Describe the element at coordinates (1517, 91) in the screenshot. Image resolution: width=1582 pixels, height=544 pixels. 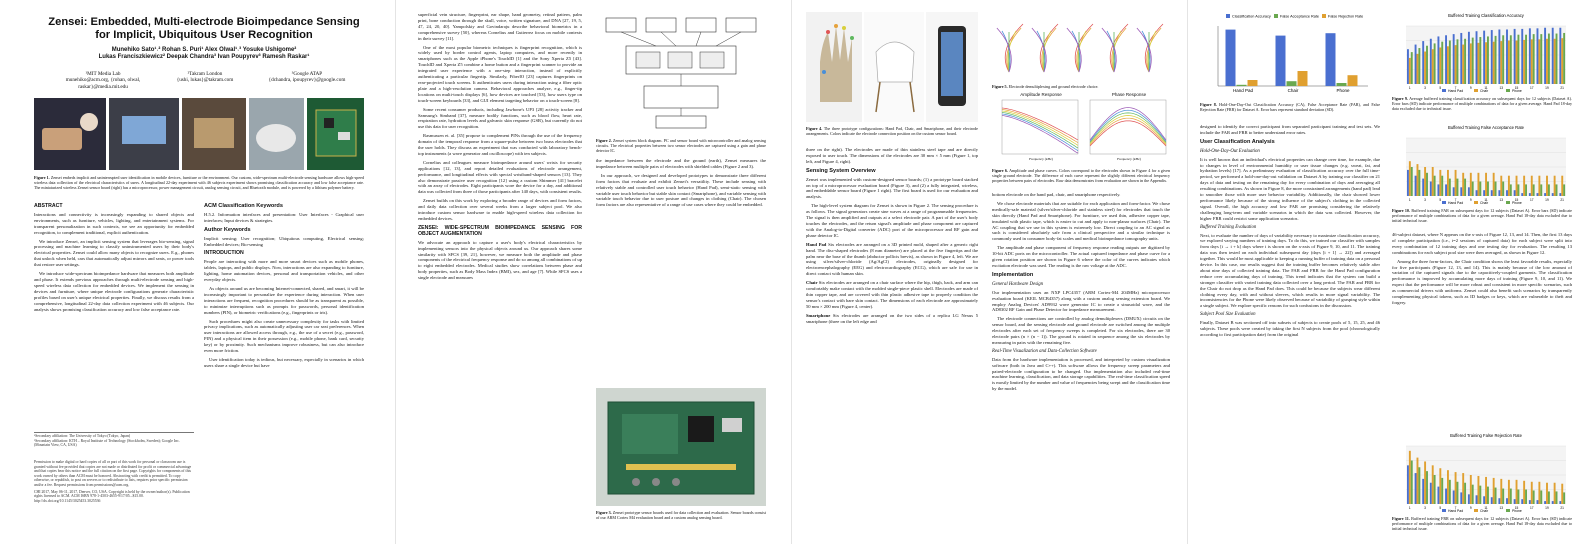
I see `legend-label: Phone` at that location.